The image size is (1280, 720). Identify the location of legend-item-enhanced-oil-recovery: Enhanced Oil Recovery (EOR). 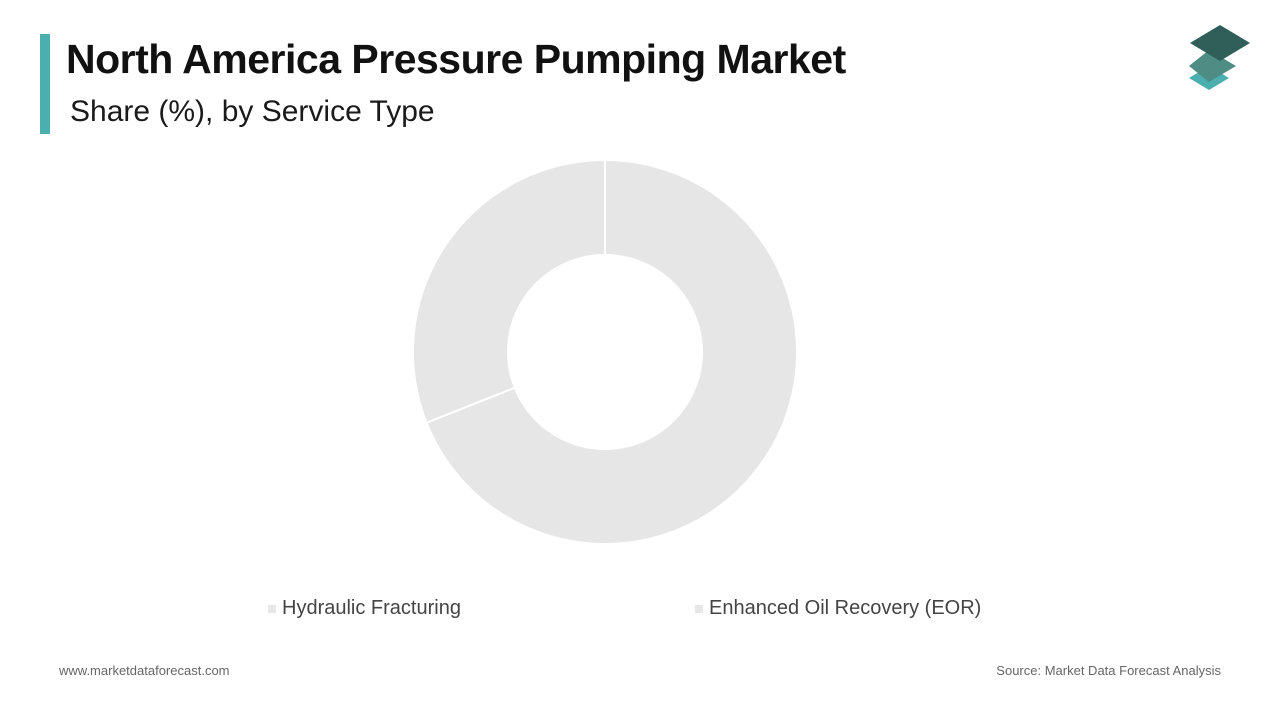
(838, 608).